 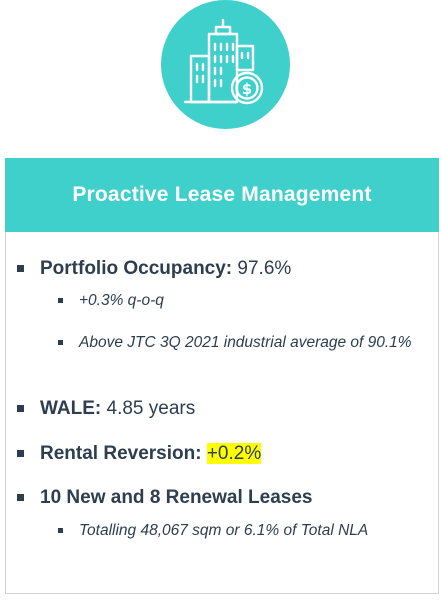 What do you see at coordinates (71, 408) in the screenshot?
I see `item-label: WALE:` at bounding box center [71, 408].